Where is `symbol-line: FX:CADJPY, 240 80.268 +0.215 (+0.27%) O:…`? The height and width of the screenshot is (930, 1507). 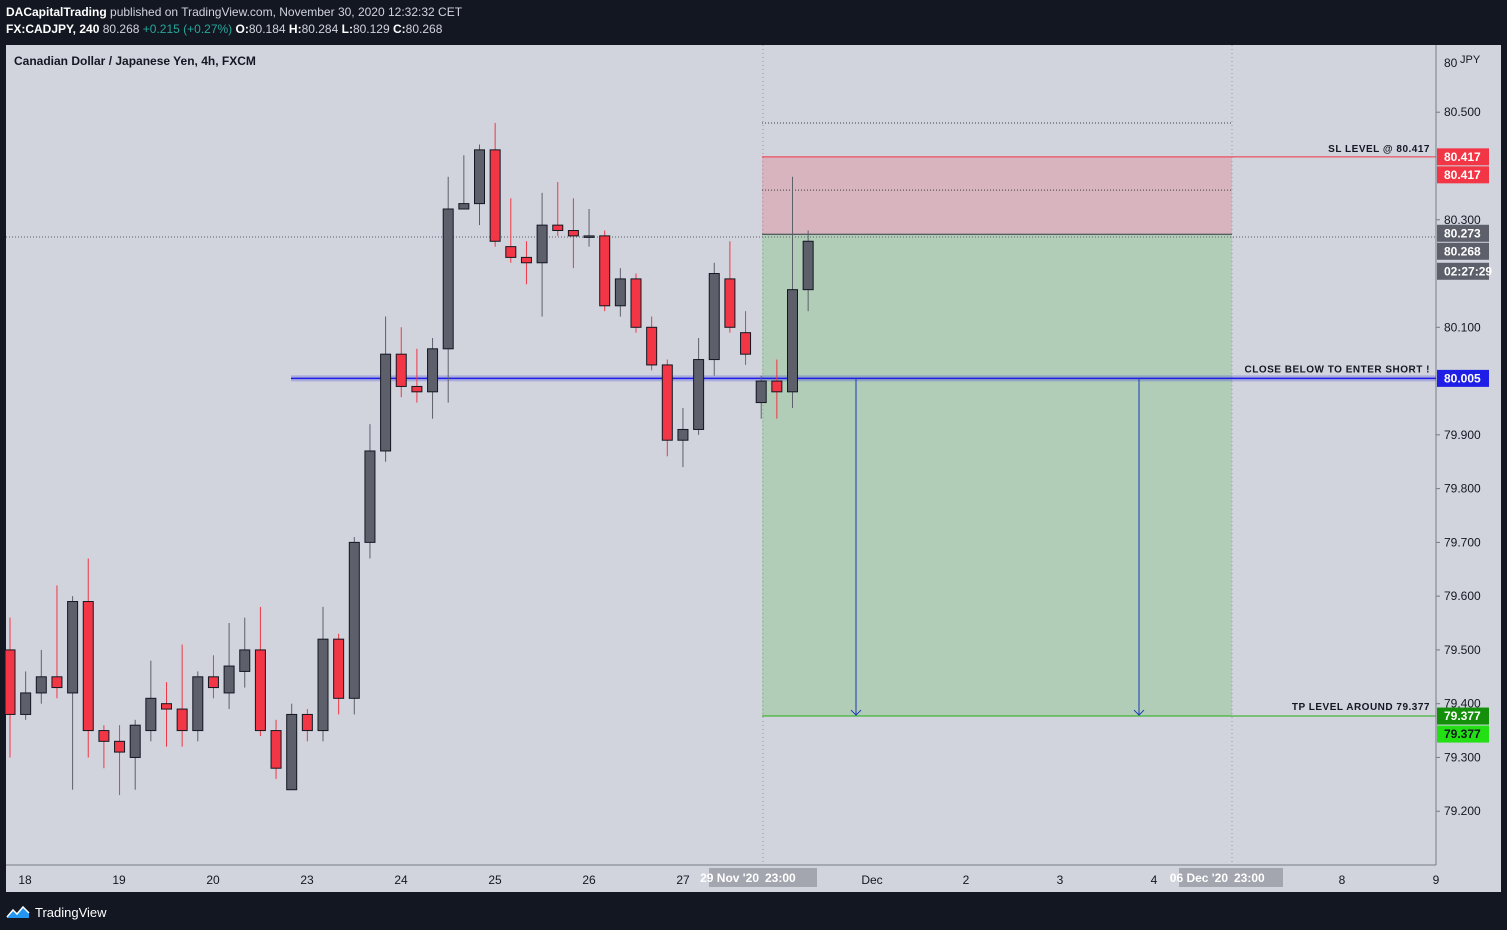 symbol-line: FX:CADJPY, 240 80.268 +0.215 (+0.27%) O:… is located at coordinates (224, 29).